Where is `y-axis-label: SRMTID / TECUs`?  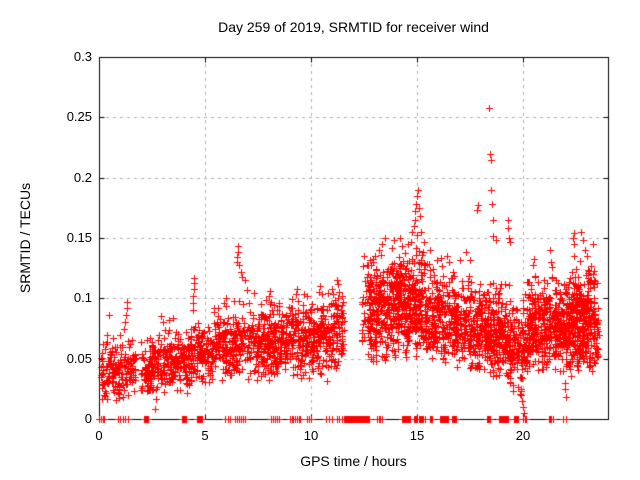 y-axis-label: SRMTID / TECUs is located at coordinates (25, 238).